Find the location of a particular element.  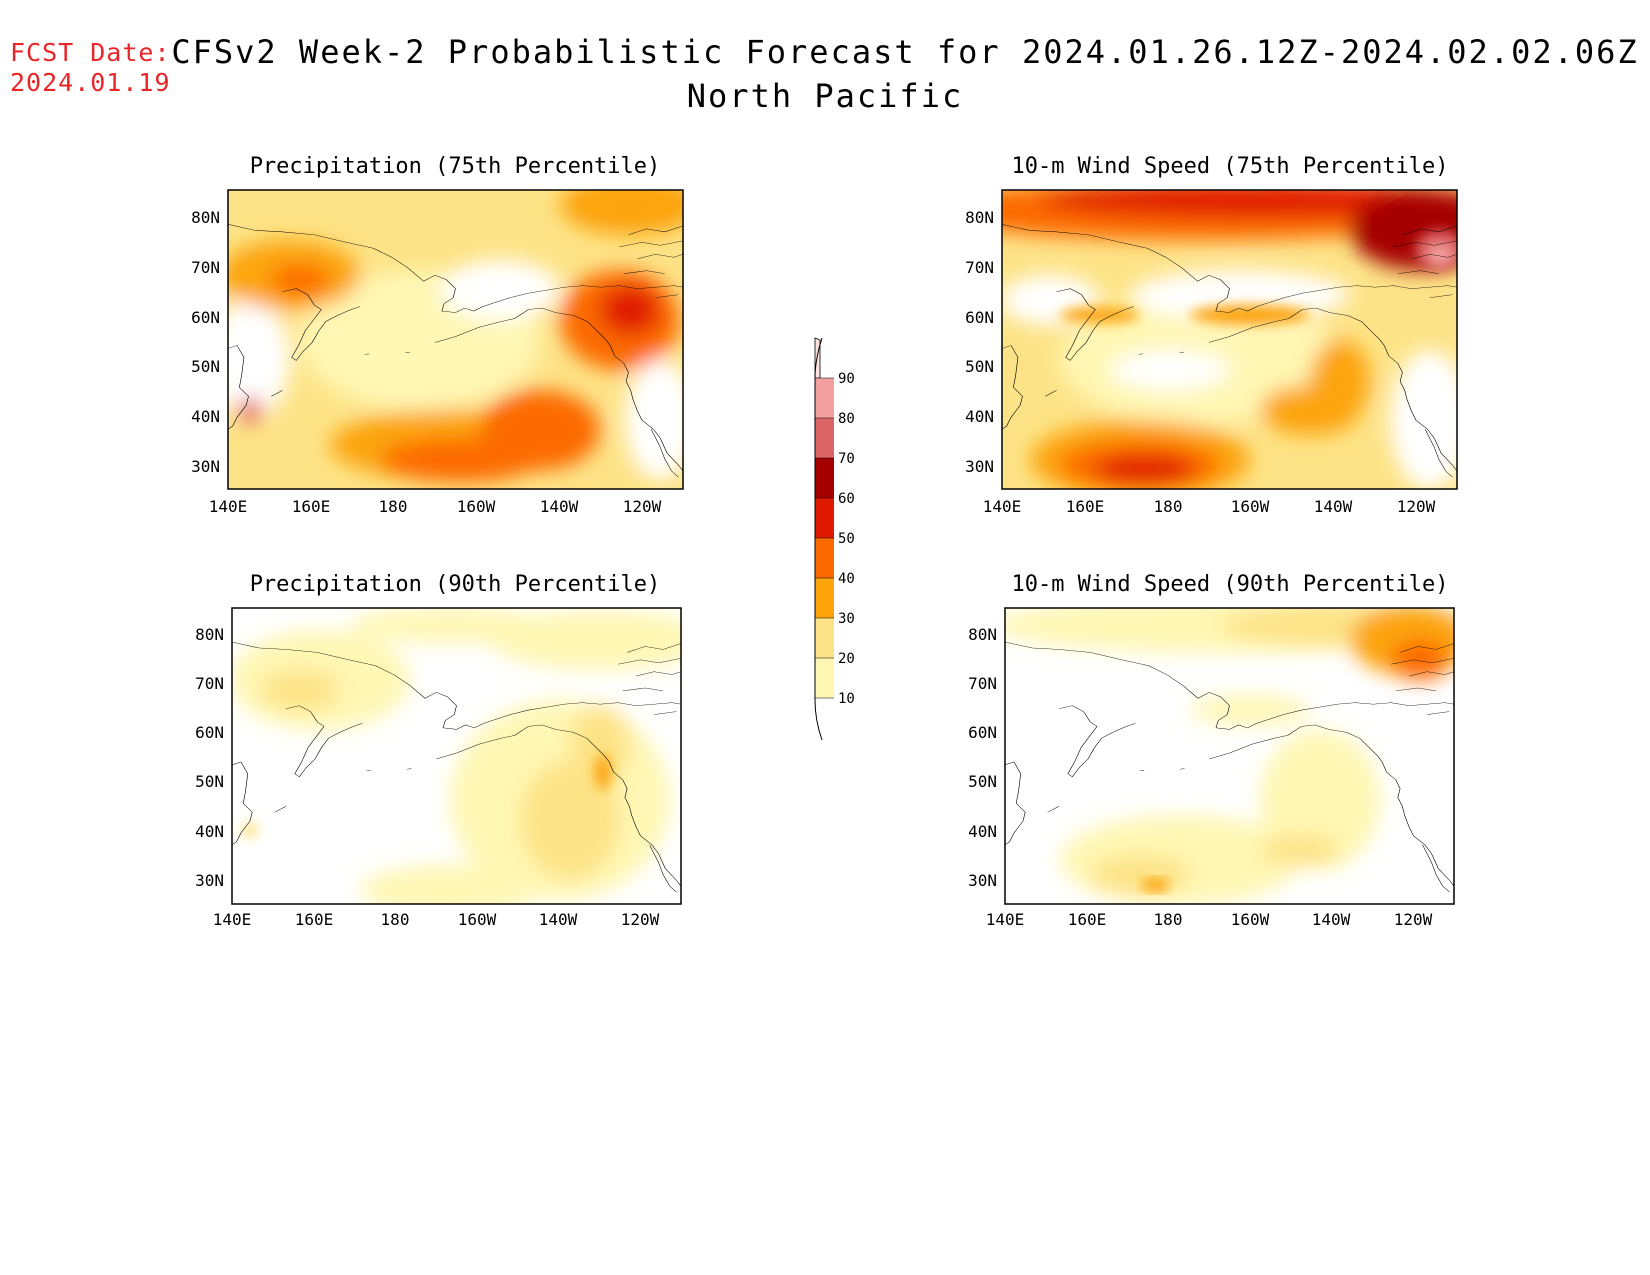

panel-precip-90: Precipitation (90th Percentile) 140E is located at coordinates (438, 750).